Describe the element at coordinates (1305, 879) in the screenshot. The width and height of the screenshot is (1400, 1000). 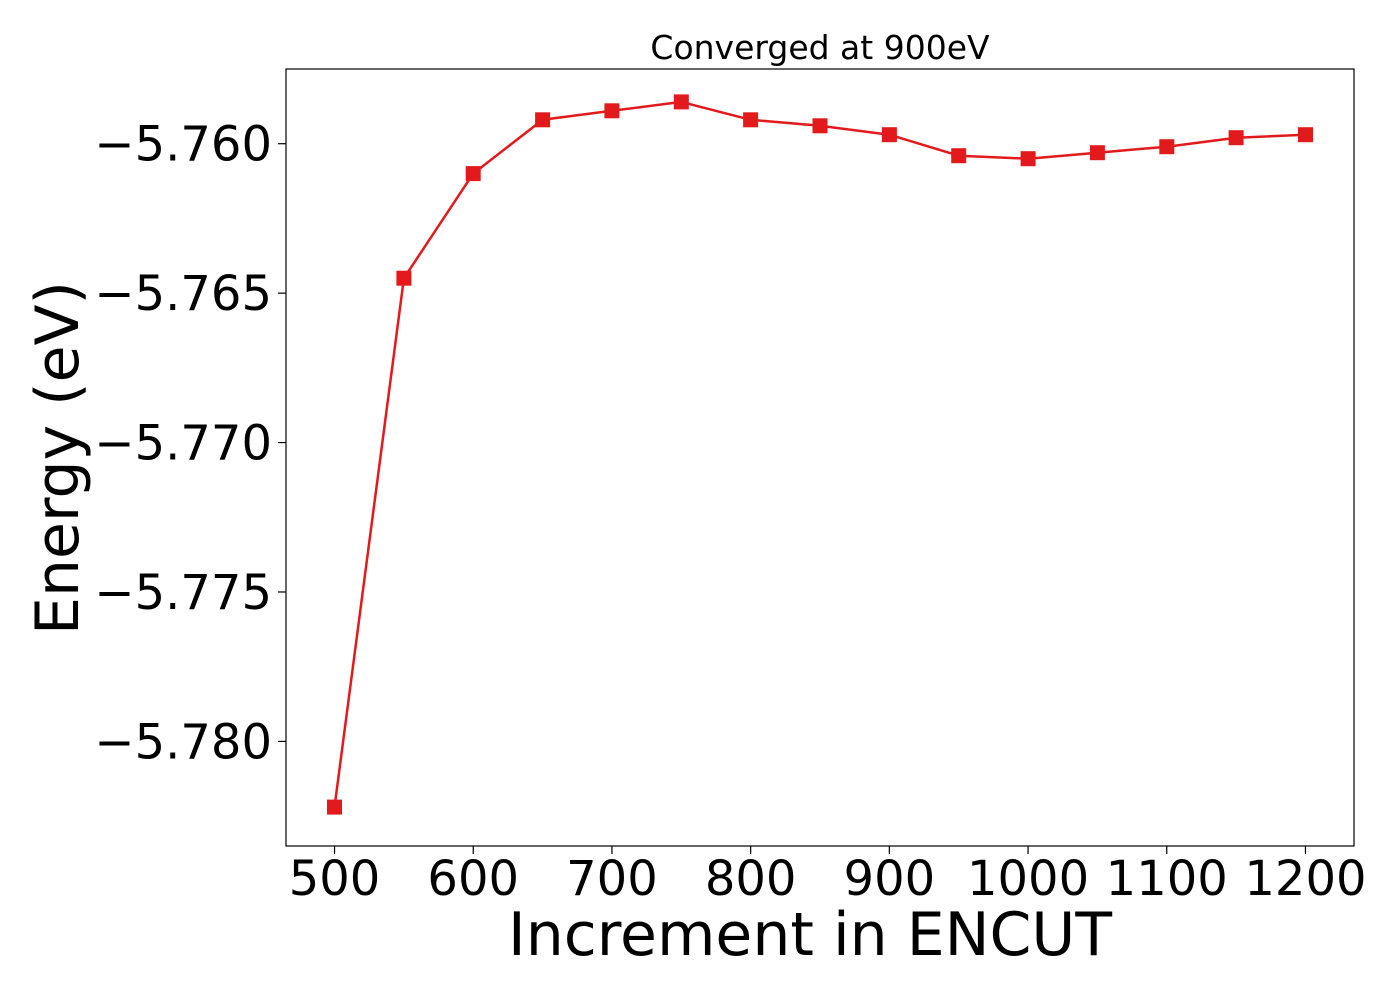
I see `x-tick-label: 1200` at that location.